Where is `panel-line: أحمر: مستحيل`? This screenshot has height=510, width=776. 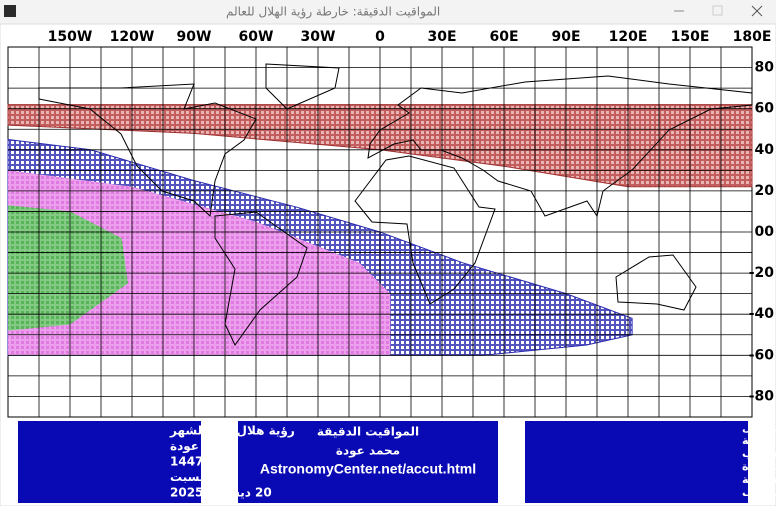
panel-line: أحمر: مستحيل is located at coordinates (759, 427).